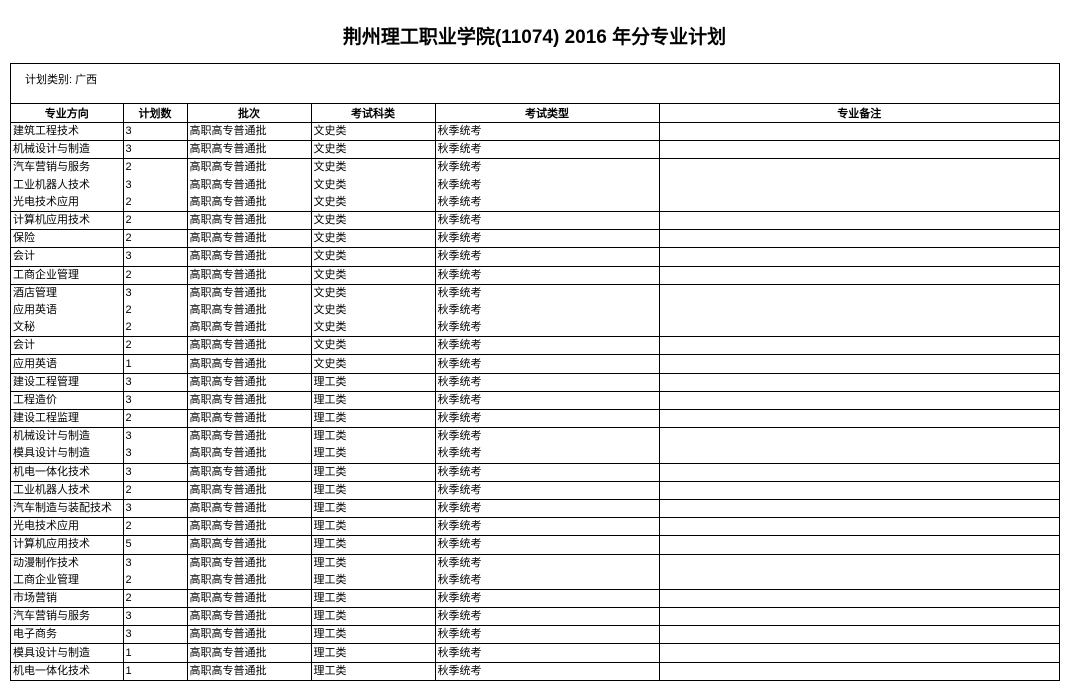 The height and width of the screenshot is (698, 1069). Describe the element at coordinates (67, 239) in the screenshot. I see `cell-major: 保险` at that location.